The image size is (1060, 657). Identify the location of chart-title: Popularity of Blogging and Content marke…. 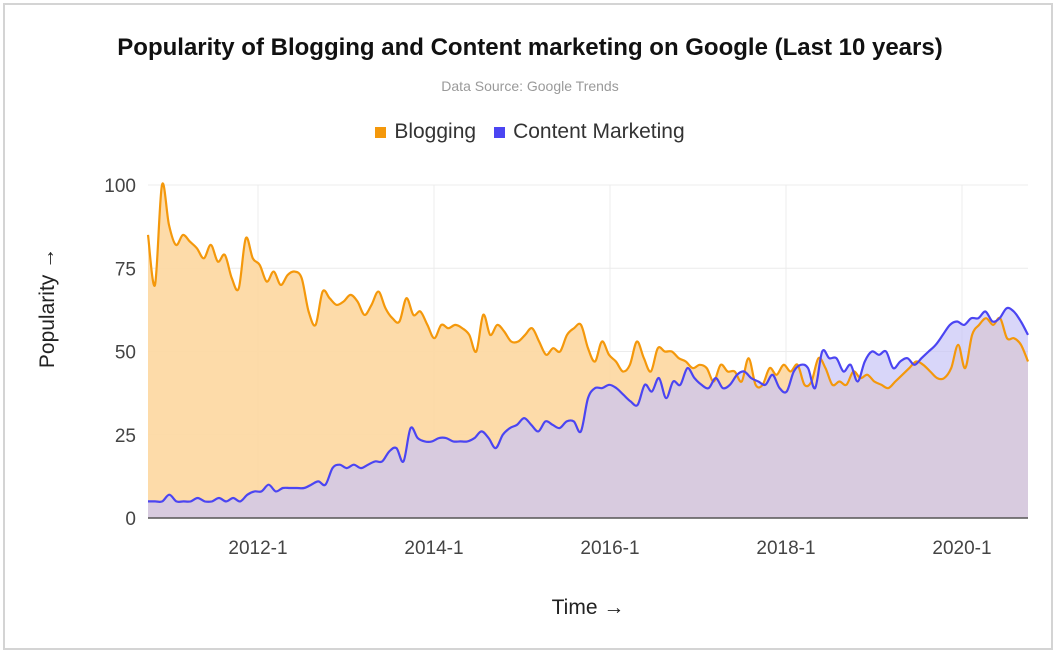
(530, 47).